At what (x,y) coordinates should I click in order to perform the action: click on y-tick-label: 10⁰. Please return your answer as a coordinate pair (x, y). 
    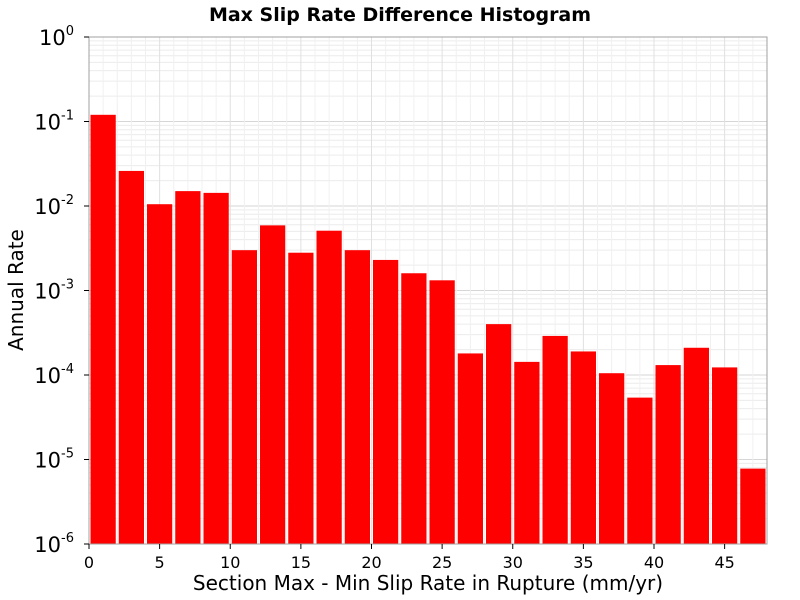
    Looking at the image, I should click on (56, 37).